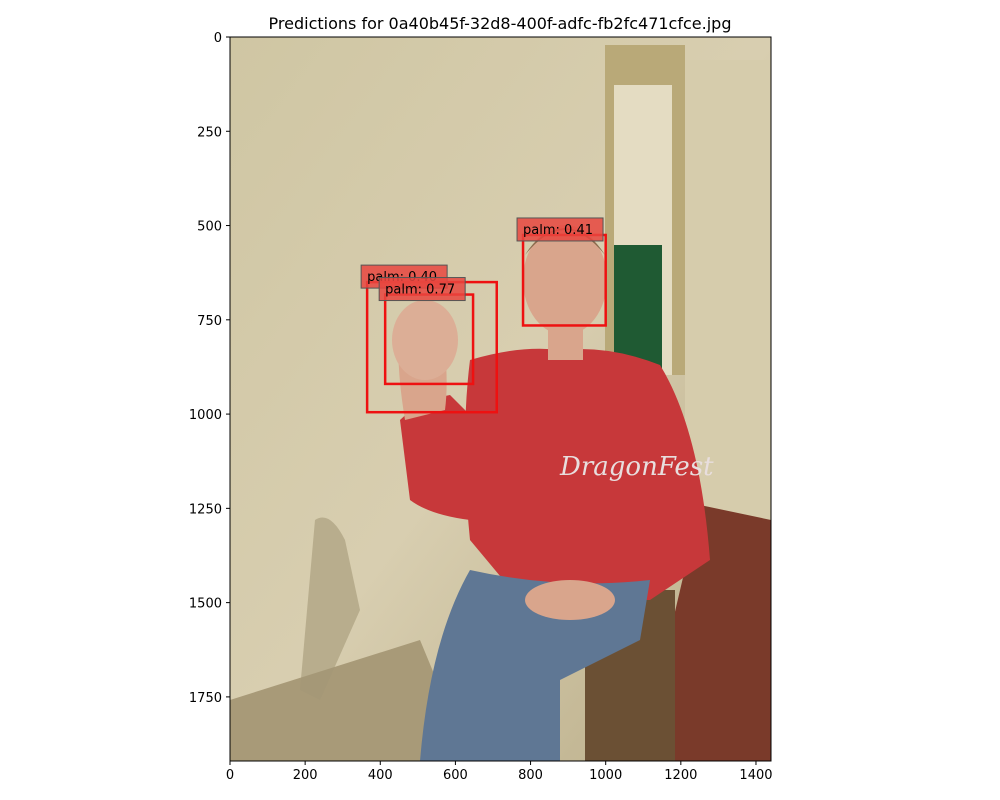  I want to click on detection-label: palm: 0.41, so click(558, 230).